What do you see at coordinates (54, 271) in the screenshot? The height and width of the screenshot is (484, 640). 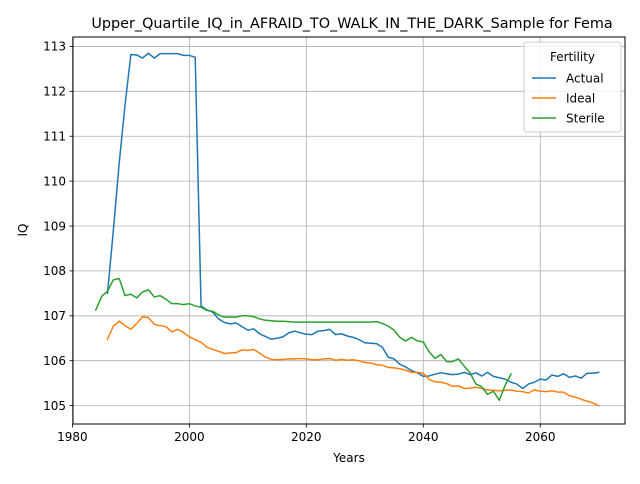 I see `y-tick-label: 108` at bounding box center [54, 271].